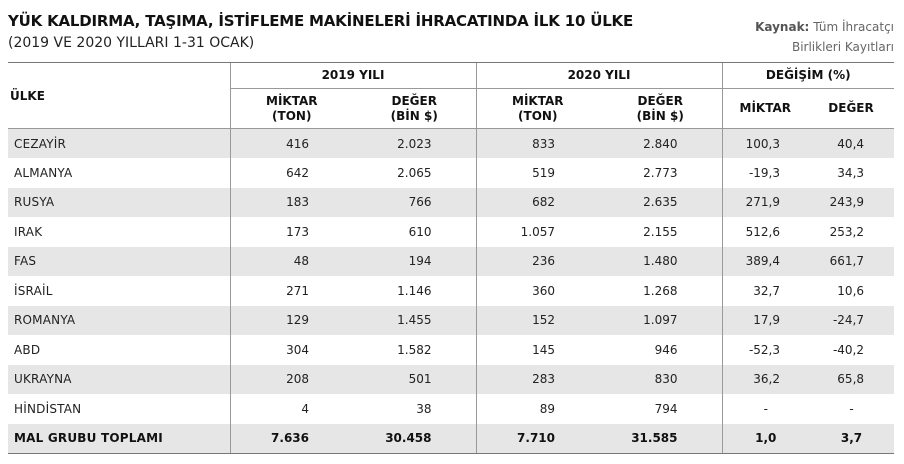  Describe the element at coordinates (48, 408) in the screenshot. I see `country-cell: HİNDİSTAN` at that location.